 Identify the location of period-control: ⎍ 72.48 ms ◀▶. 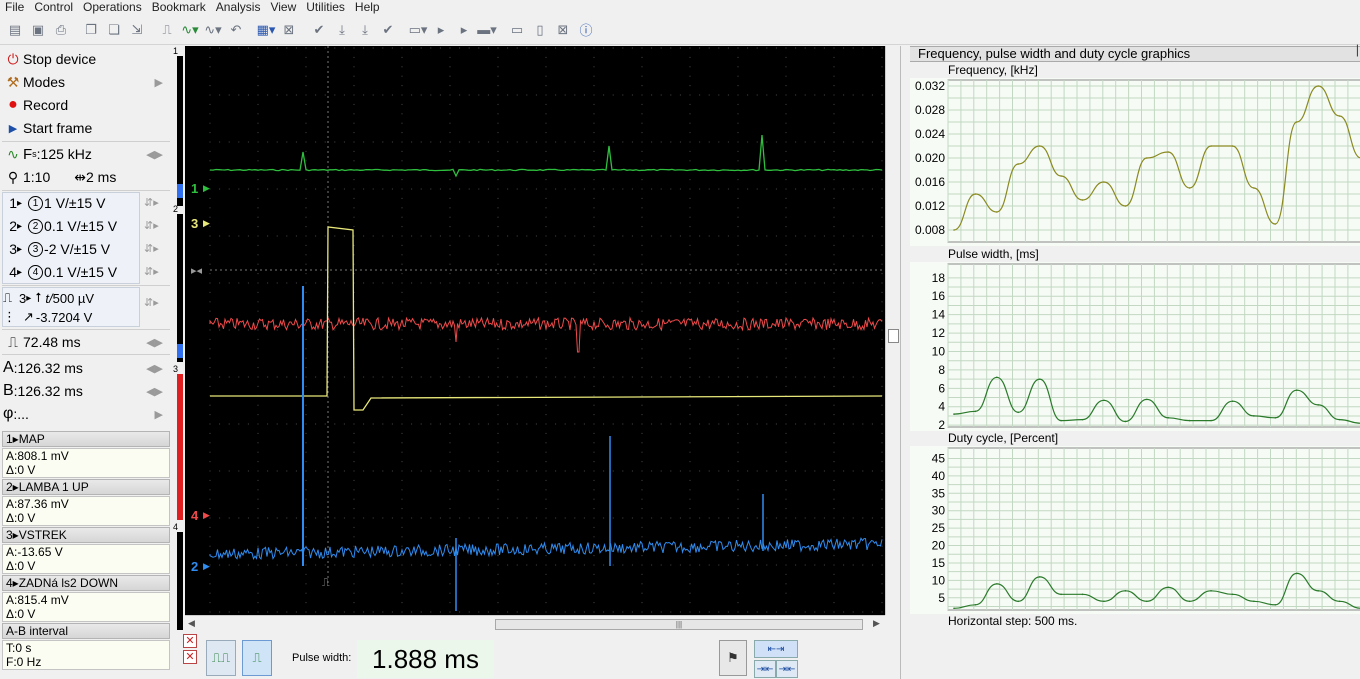
(86, 342).